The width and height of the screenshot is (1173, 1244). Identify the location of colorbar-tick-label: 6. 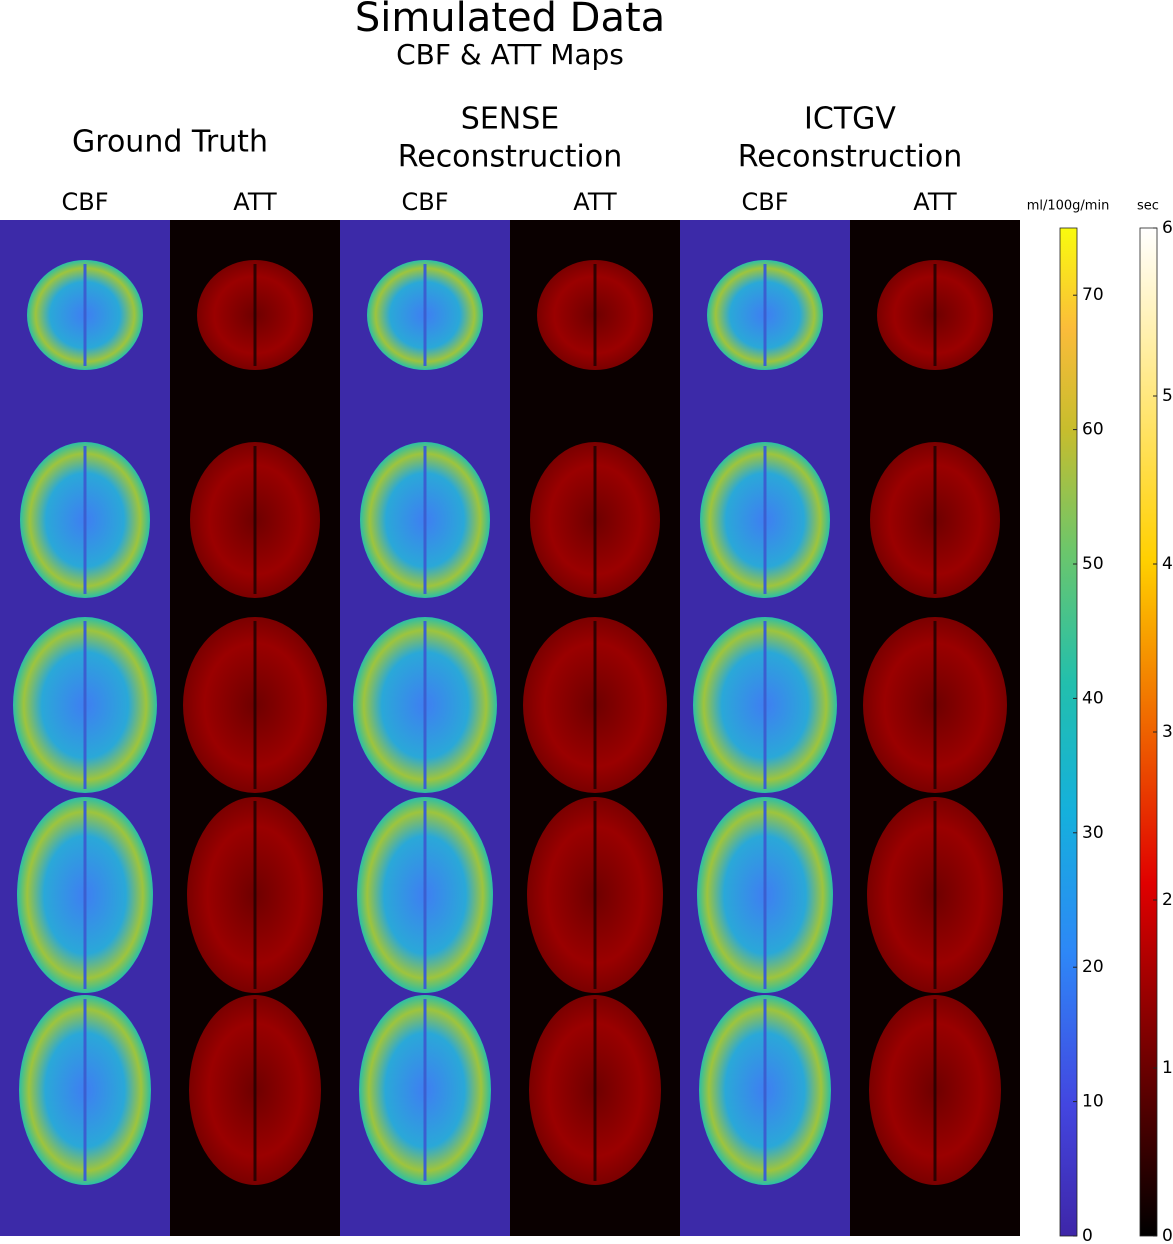
(1167, 228).